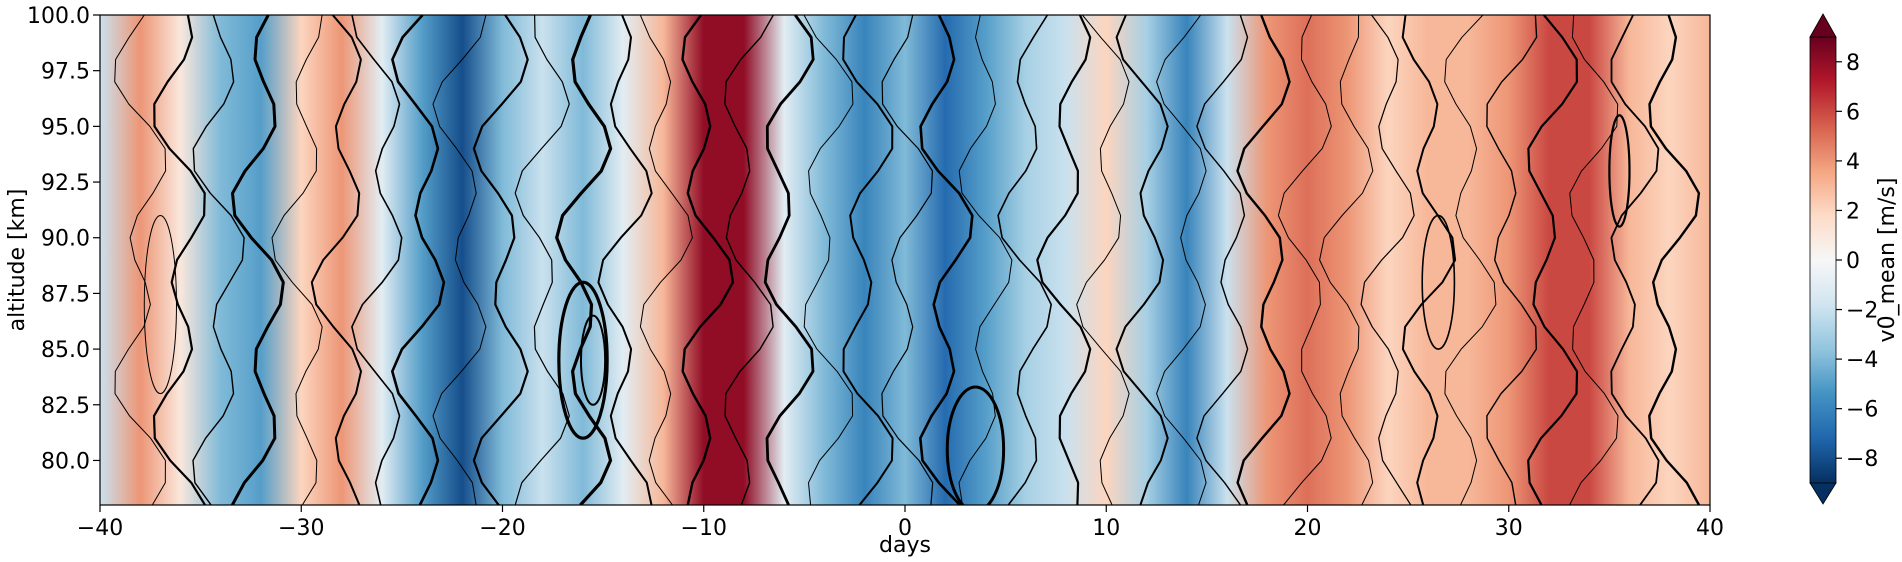 This screenshot has height=562, width=1902. Describe the element at coordinates (1862, 459) in the screenshot. I see `colorbar-tick-label: −8` at that location.